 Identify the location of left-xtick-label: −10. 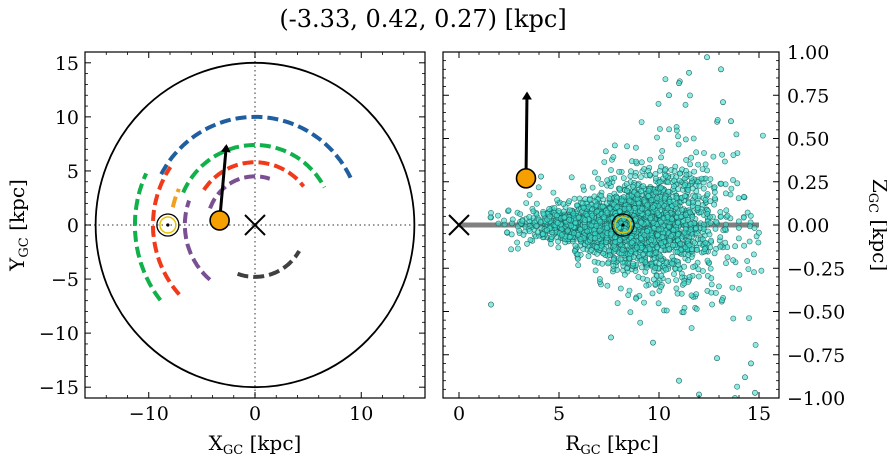
(149, 414).